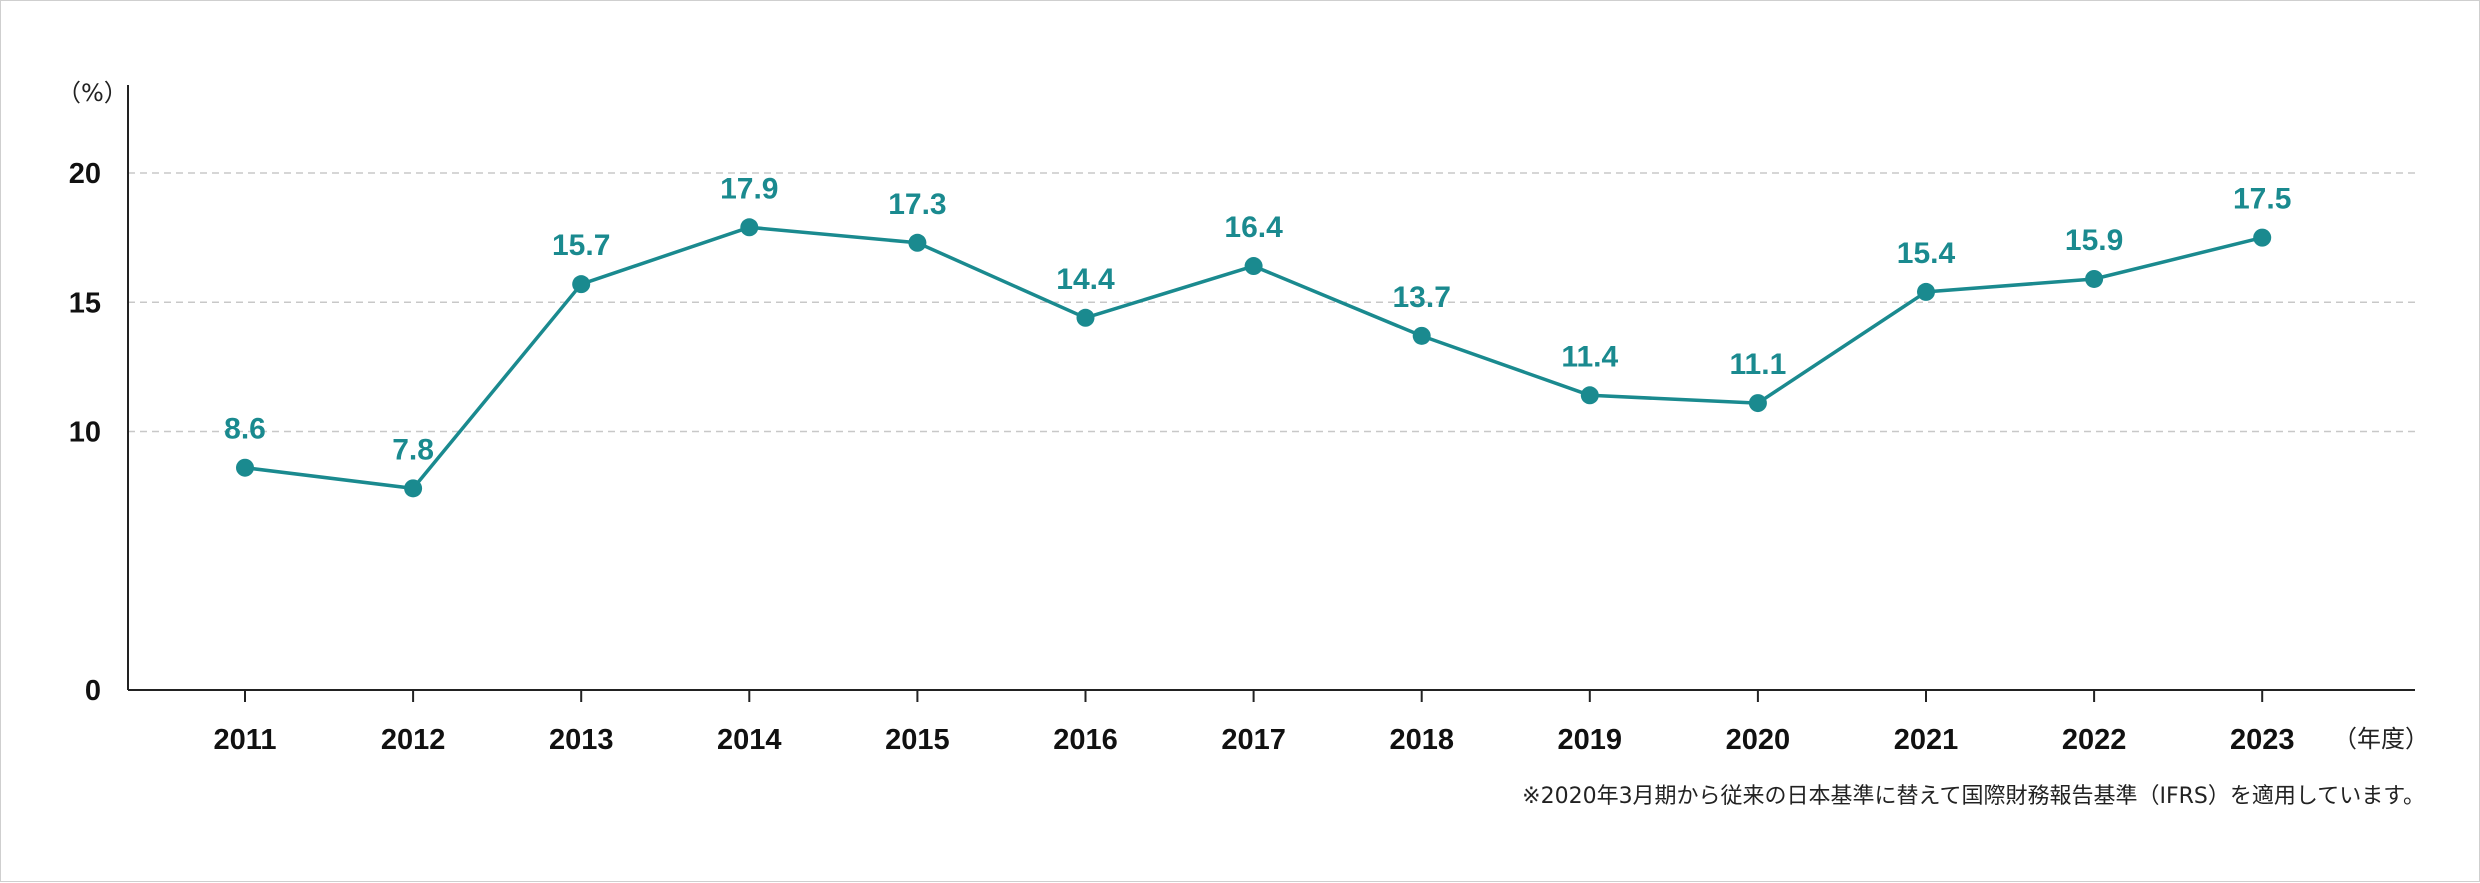  What do you see at coordinates (413, 488) in the screenshot?
I see `data-point-2012` at bounding box center [413, 488].